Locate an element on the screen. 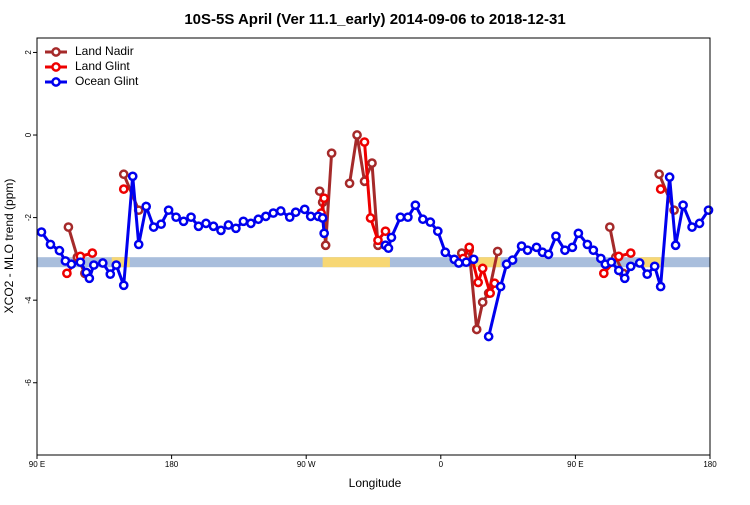  y-tick-label: -6 is located at coordinates (28, 383).